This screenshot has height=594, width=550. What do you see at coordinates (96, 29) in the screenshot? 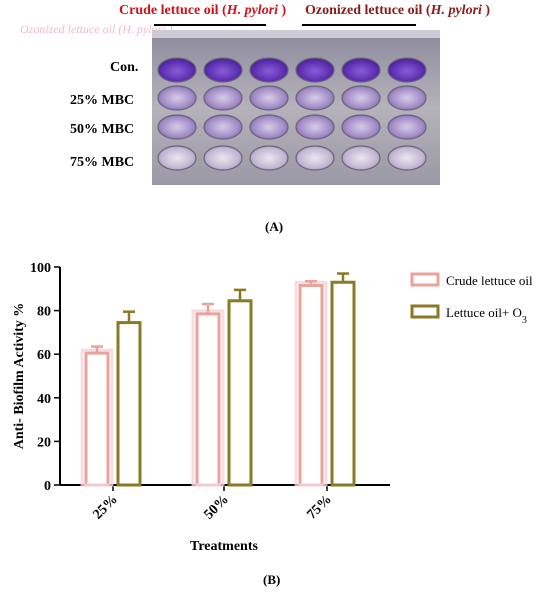
I see `ghost-caption-text: Ozonized lettuce oil (H. pylori )` at bounding box center [96, 29].